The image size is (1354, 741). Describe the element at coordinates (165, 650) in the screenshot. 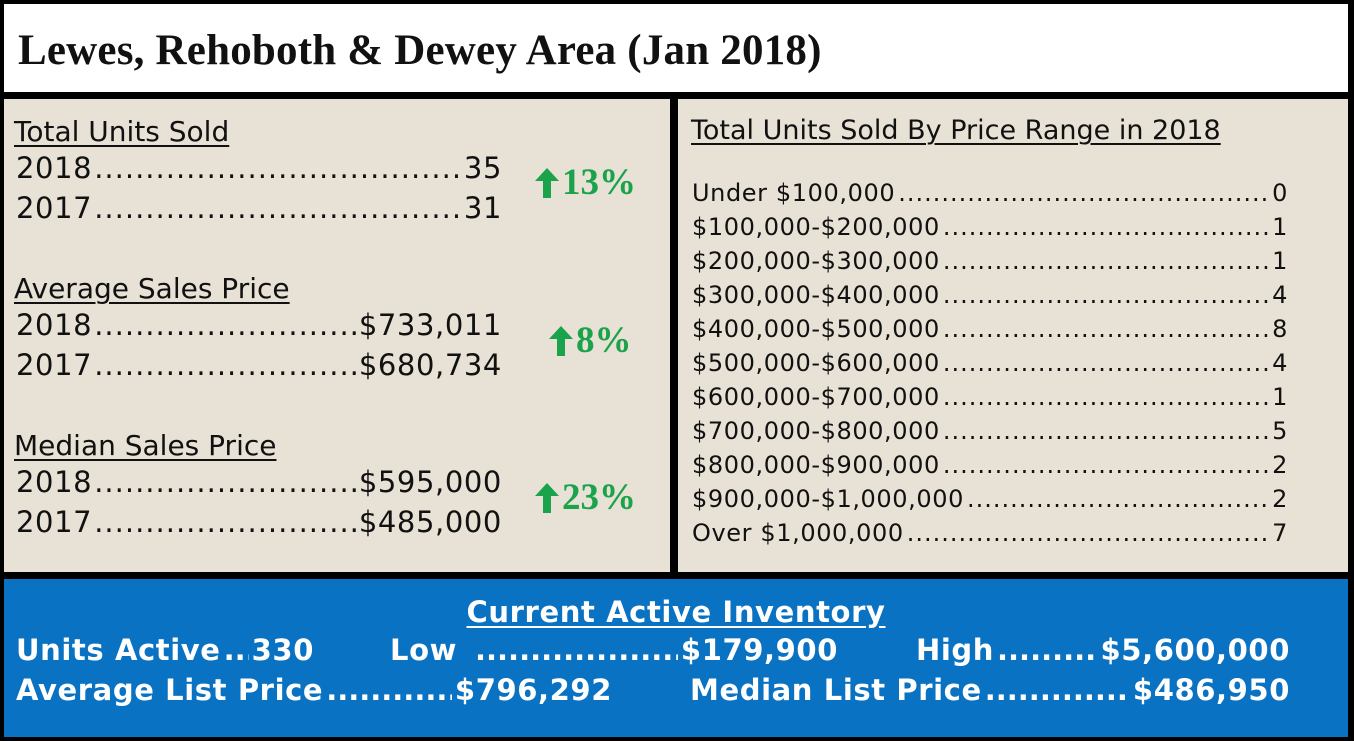

I see `units-active-row: Units Active 330` at that location.